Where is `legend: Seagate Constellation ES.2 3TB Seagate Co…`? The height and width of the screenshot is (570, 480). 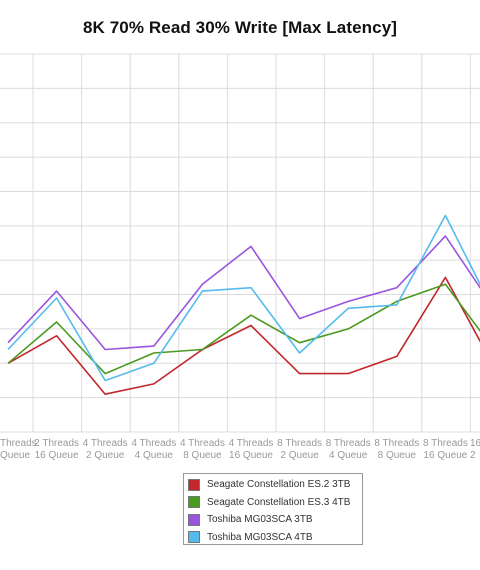
legend: Seagate Constellation ES.2 3TB Seagate Co… is located at coordinates (273, 509).